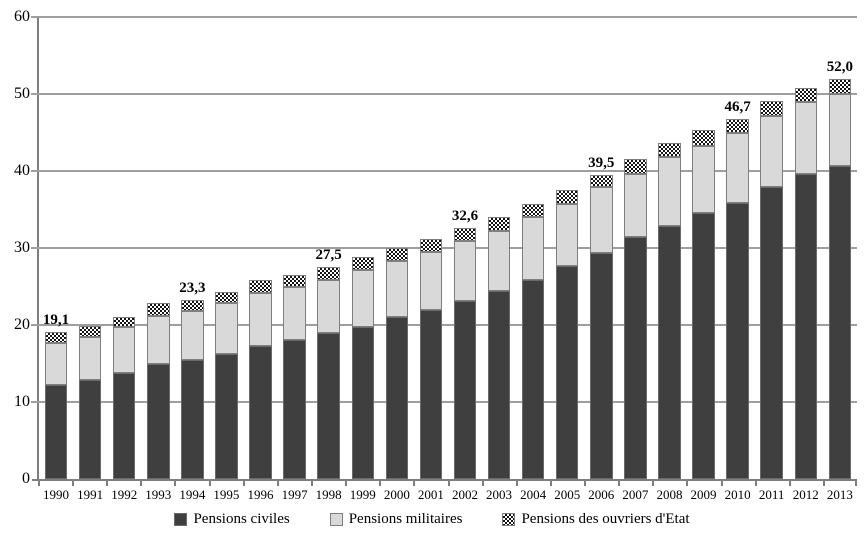 This screenshot has height=551, width=864. Describe the element at coordinates (362, 494) in the screenshot. I see `x-tick-label-1999: 1999` at that location.